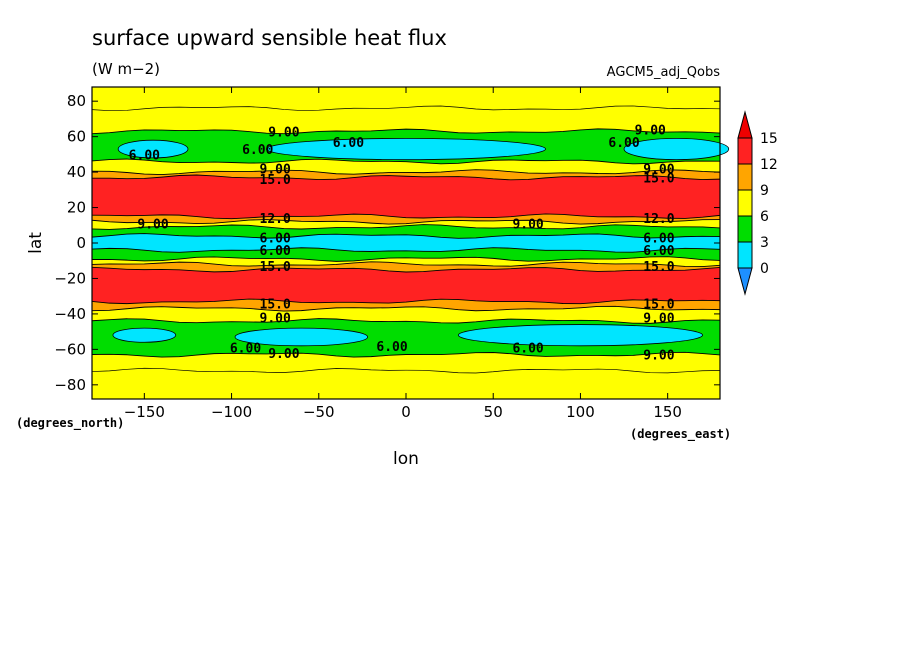 Image resolution: width=904 pixels, height=654 pixels. I want to click on y-tick-label: −40, so click(70, 314).